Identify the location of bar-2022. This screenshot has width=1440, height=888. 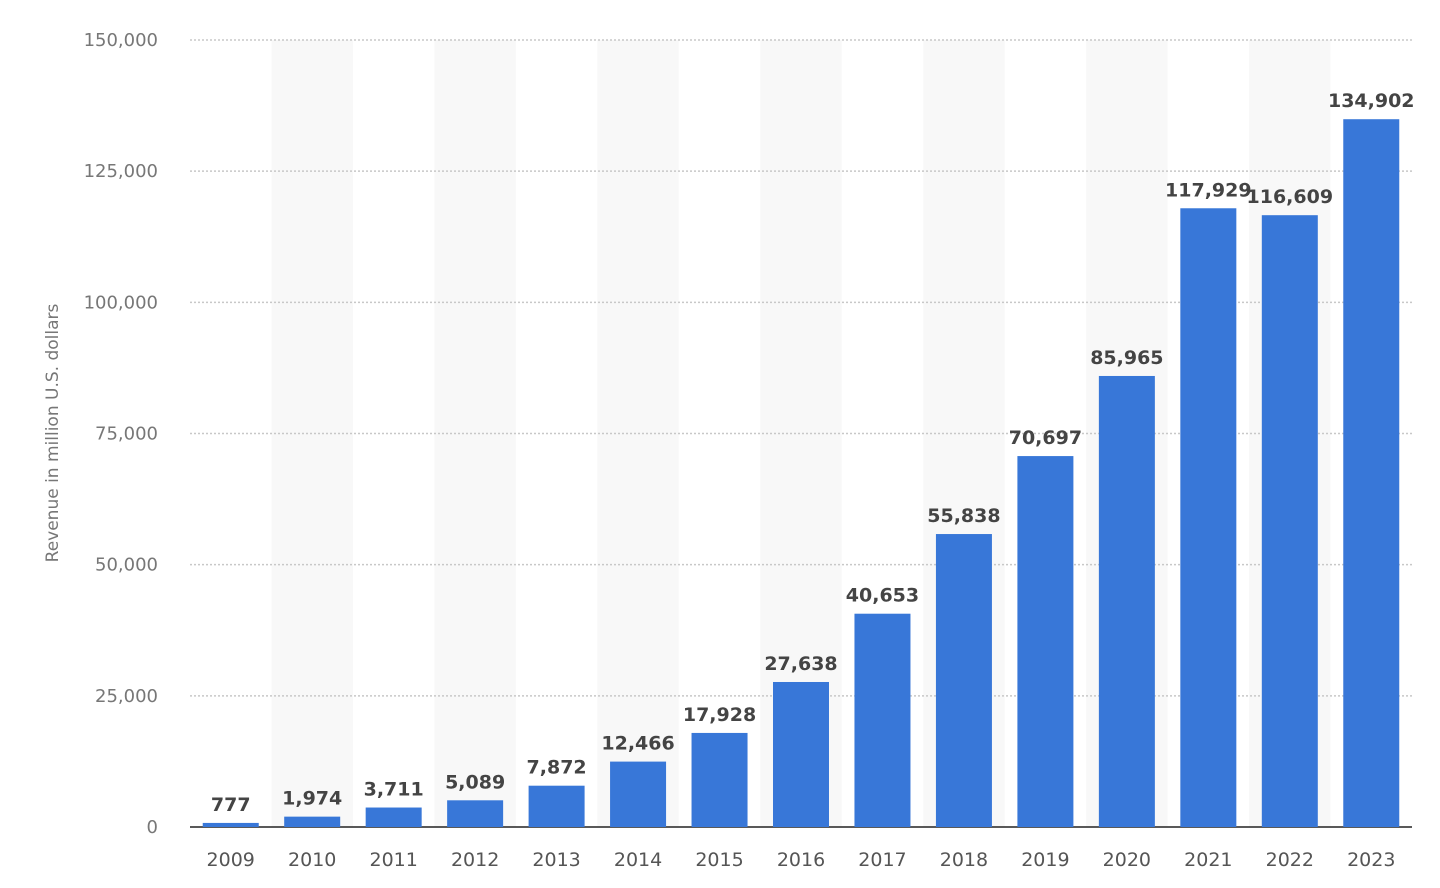
(1289, 521).